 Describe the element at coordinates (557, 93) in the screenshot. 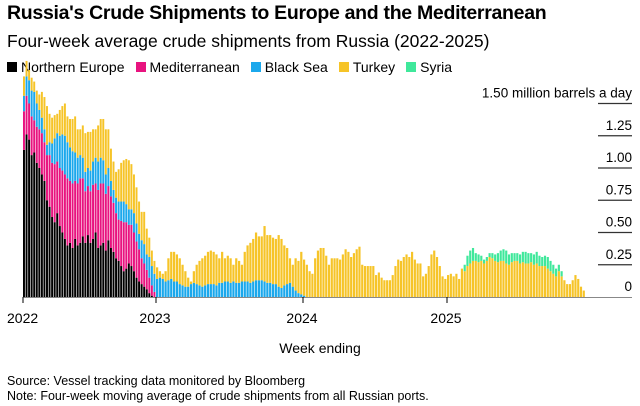

I see `y-tick-label: 1.50 million barrels a day` at that location.